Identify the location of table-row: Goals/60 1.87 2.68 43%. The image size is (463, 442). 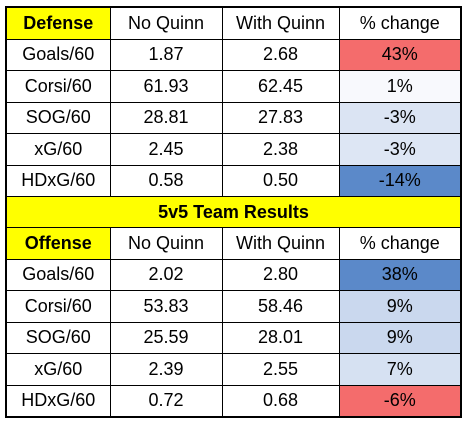
(233, 54).